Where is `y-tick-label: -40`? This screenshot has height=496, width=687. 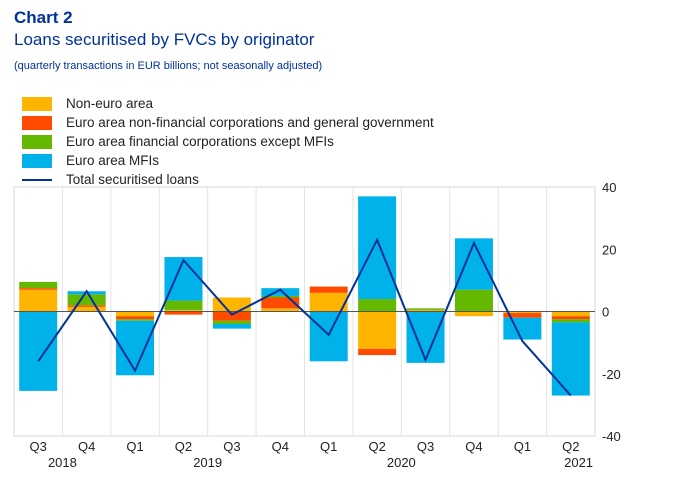
y-tick-label: -40 is located at coordinates (611, 436).